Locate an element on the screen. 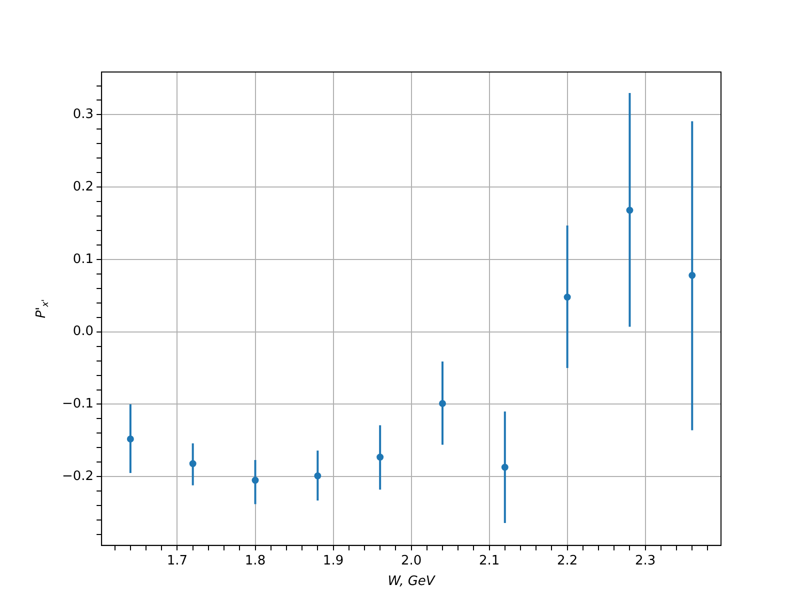 The image size is (800, 600). x-tick-label: 1.7 is located at coordinates (177, 561).